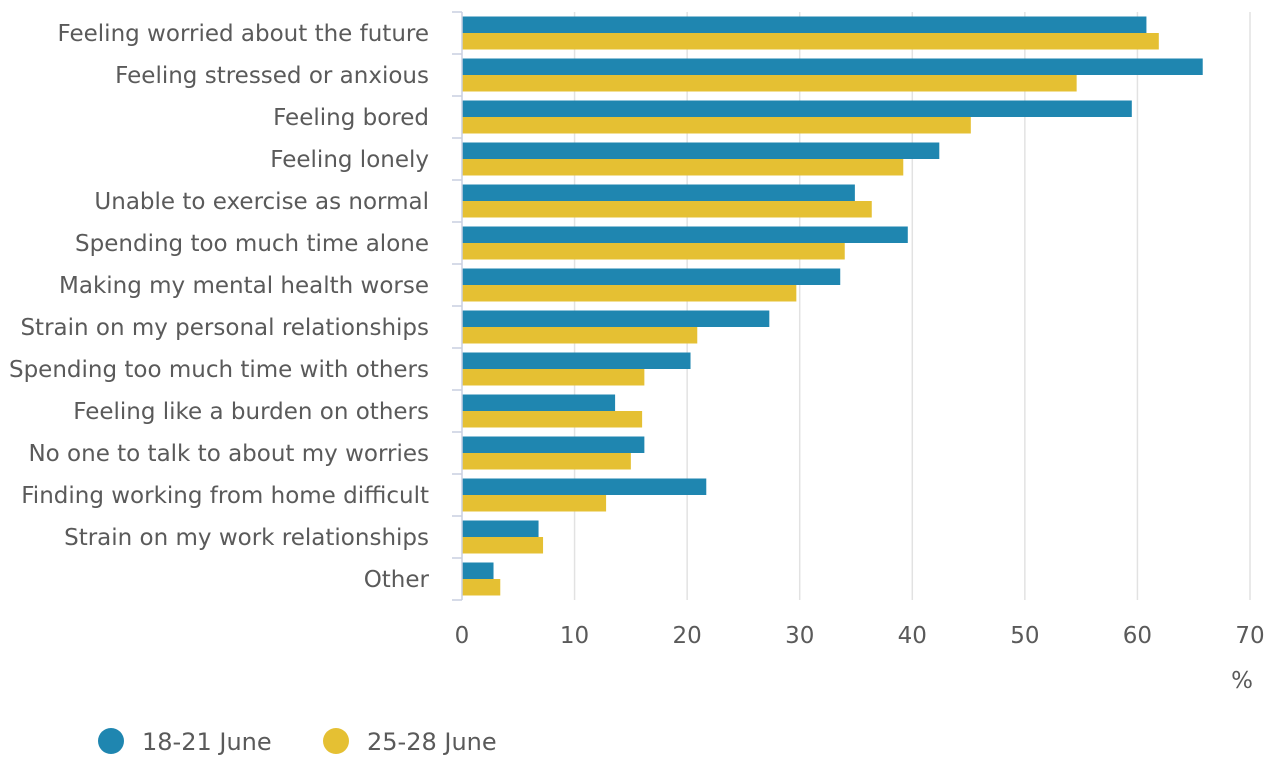 The width and height of the screenshot is (1276, 757). What do you see at coordinates (860, 636) in the screenshot?
I see `x-tick-labels: 0 10 20 30 40 50 60 70` at bounding box center [860, 636].